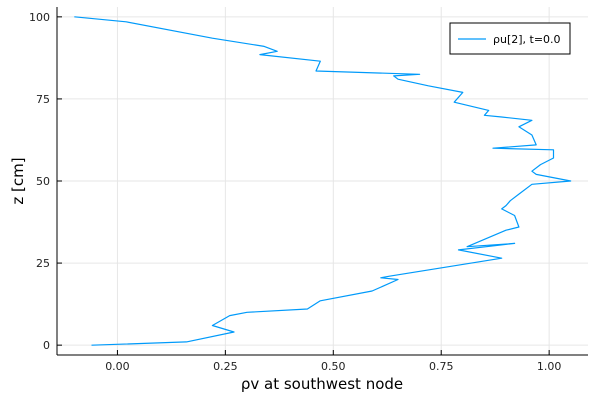 Image resolution: width=600 pixels, height=400 pixels. Describe the element at coordinates (43, 99) in the screenshot. I see `y-tick-label: 75` at that location.